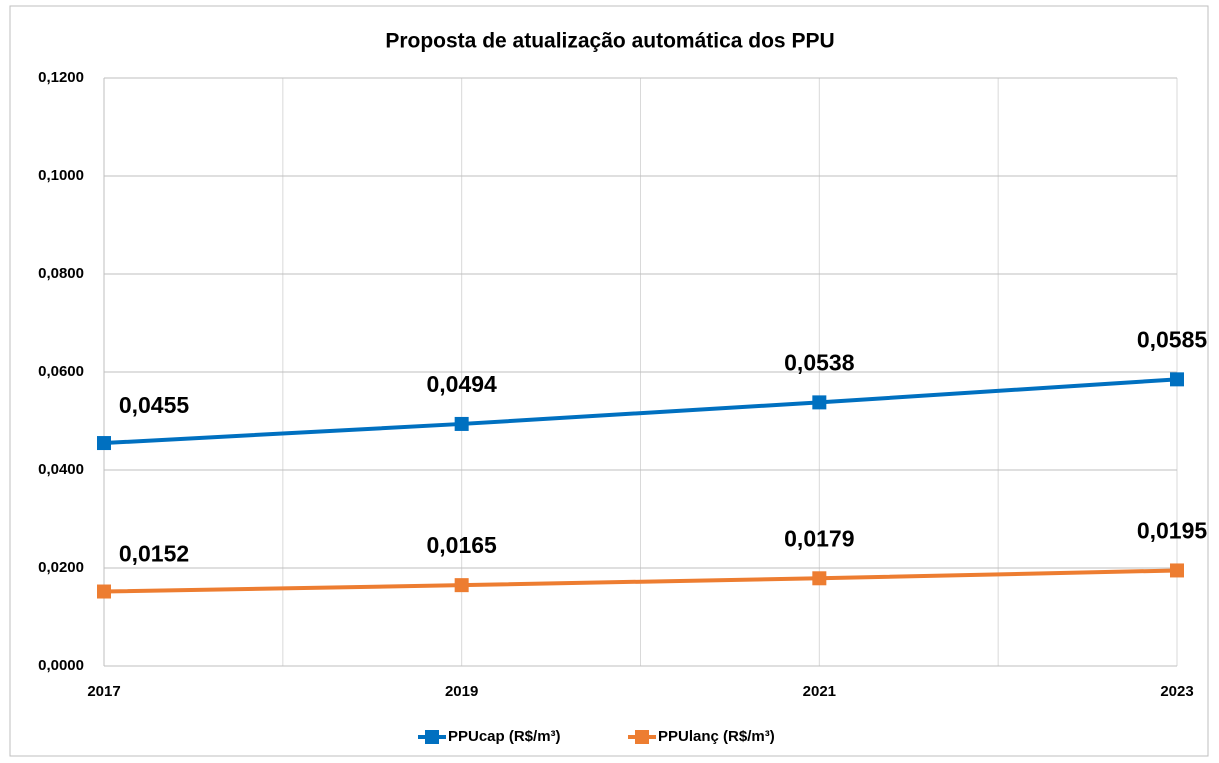 This screenshot has height=763, width=1219. What do you see at coordinates (819, 691) in the screenshot?
I see `x-tick-label: 2021` at bounding box center [819, 691].